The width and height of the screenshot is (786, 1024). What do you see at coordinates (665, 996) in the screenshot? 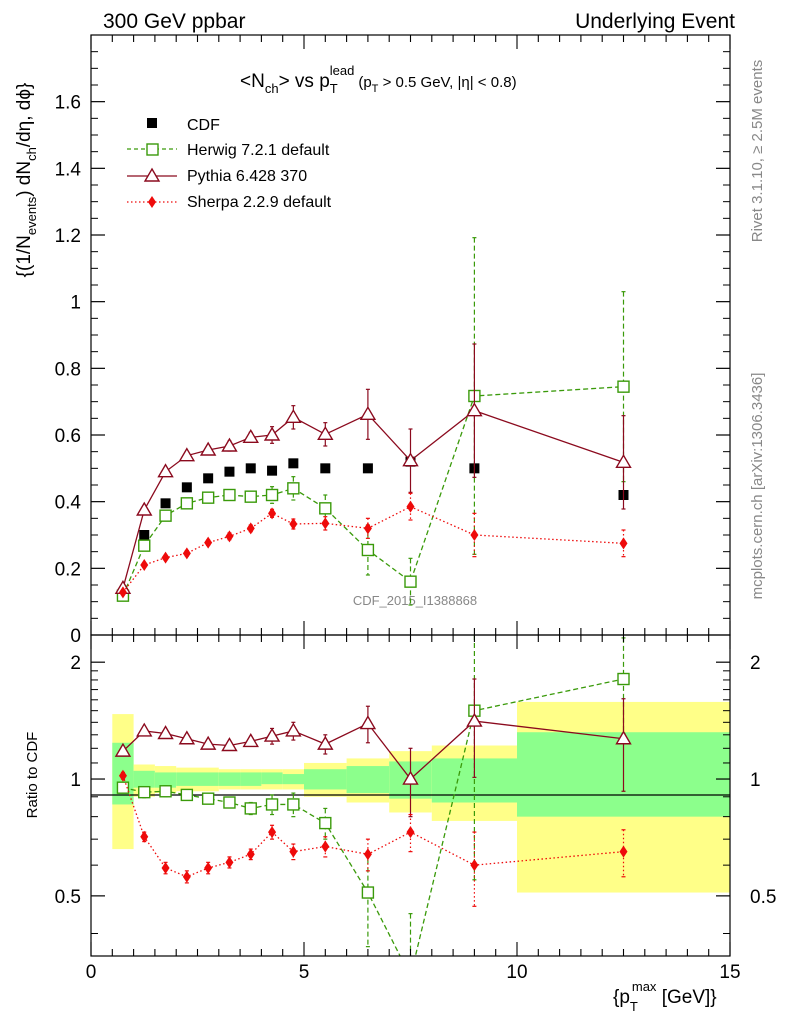
I see `x-axis-label: {pTmax [GeV]}` at bounding box center [665, 996].